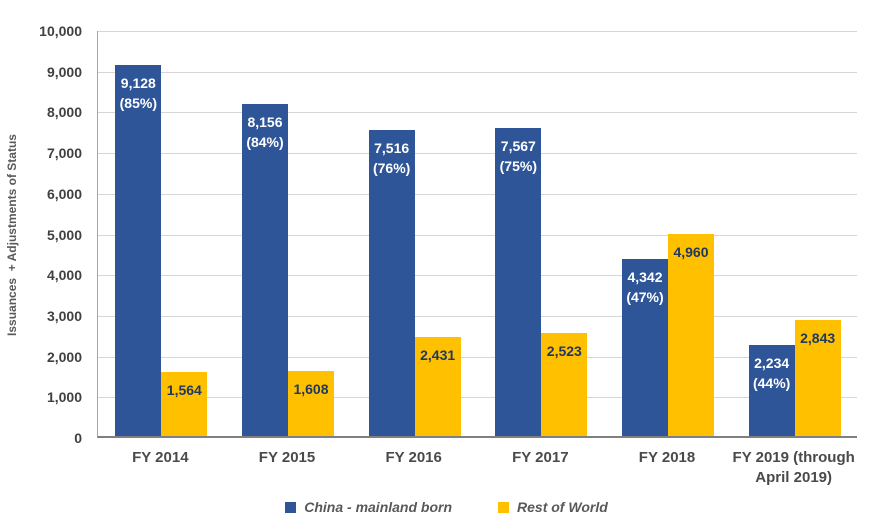  Describe the element at coordinates (64, 71) in the screenshot. I see `y-tick-label-9000: 9,000` at that location.